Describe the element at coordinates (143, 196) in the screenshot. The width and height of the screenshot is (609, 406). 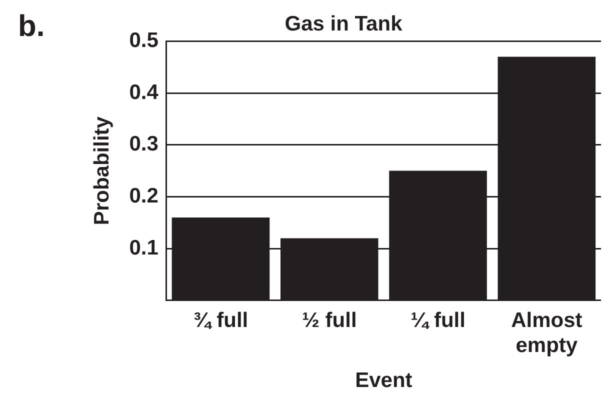
I see `y-tick-label: 0.2` at that location.